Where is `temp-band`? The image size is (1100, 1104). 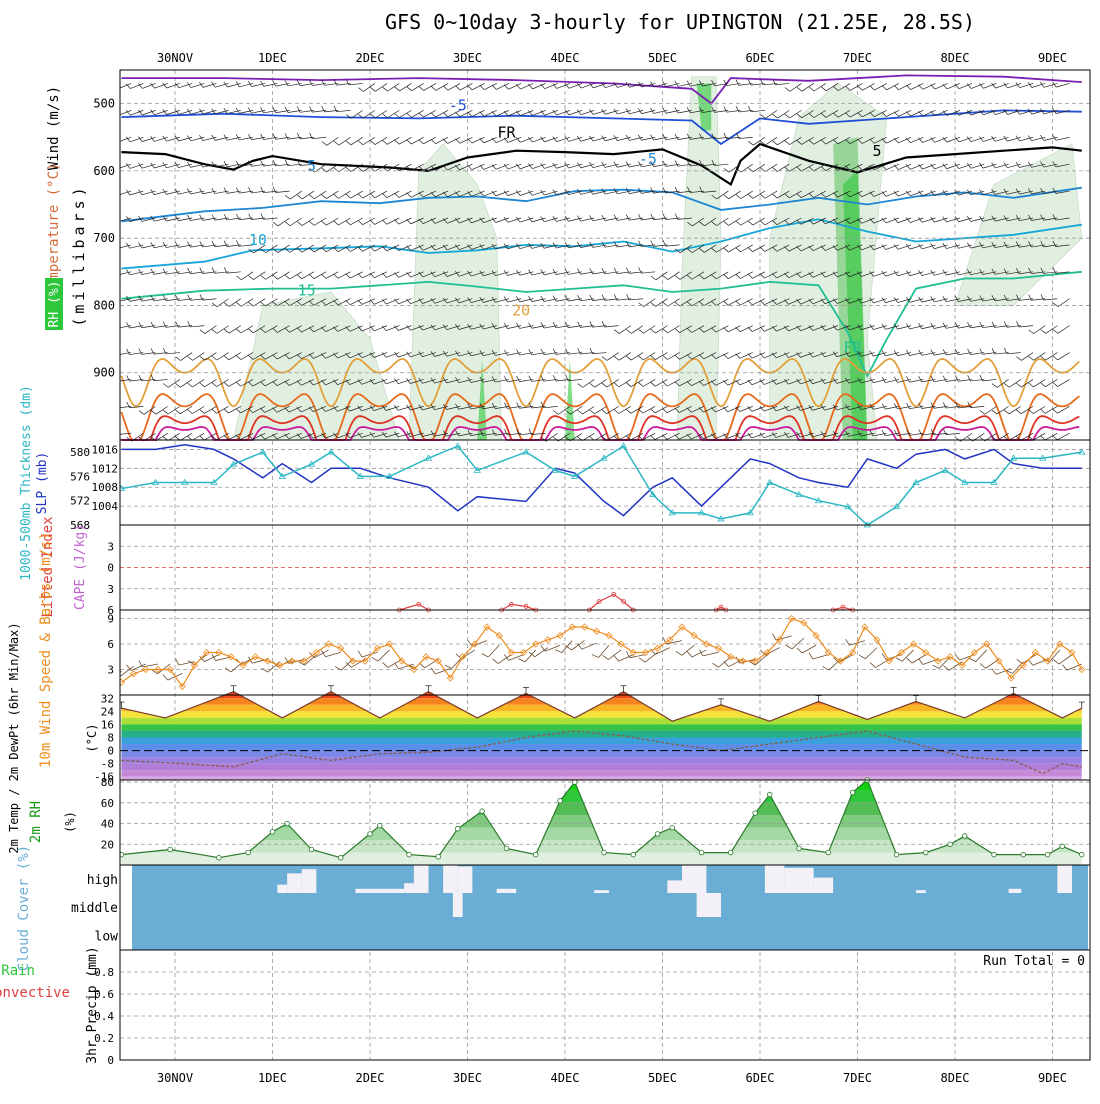 temp-band is located at coordinates (601, 708).